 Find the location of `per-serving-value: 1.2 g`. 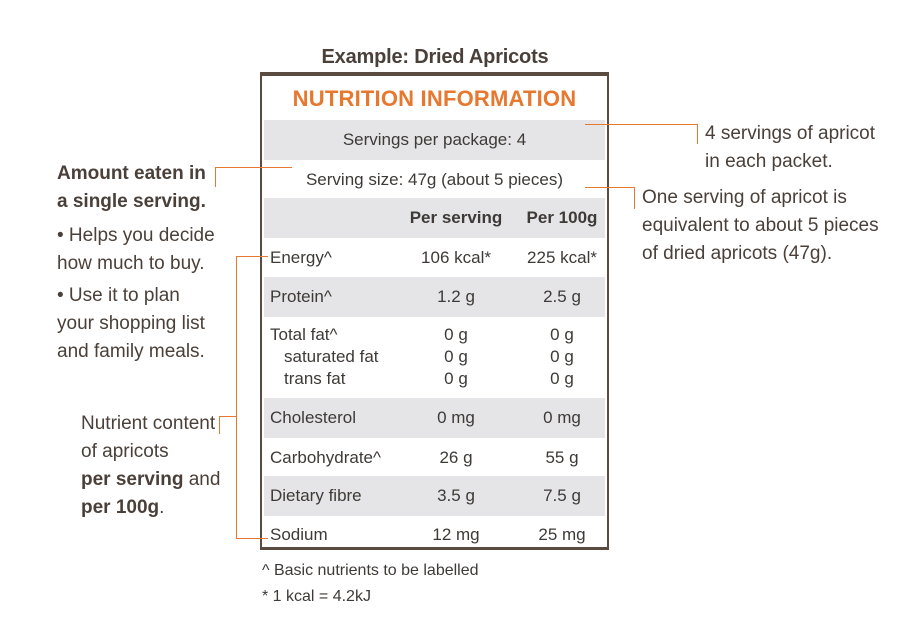

per-serving-value: 1.2 g is located at coordinates (456, 296).